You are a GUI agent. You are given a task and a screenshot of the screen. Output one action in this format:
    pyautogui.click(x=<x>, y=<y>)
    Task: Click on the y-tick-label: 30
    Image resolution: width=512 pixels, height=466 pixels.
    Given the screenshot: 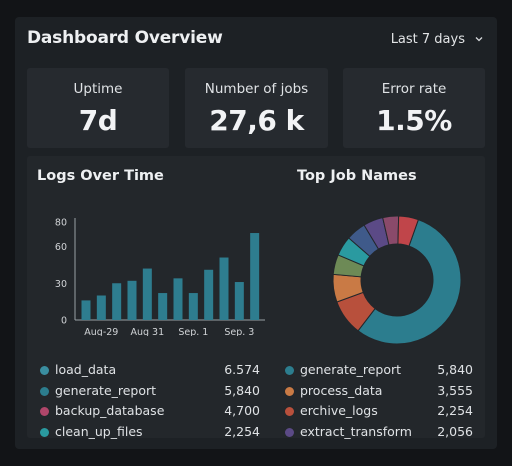 What is the action you would take?
    pyautogui.click(x=61, y=284)
    